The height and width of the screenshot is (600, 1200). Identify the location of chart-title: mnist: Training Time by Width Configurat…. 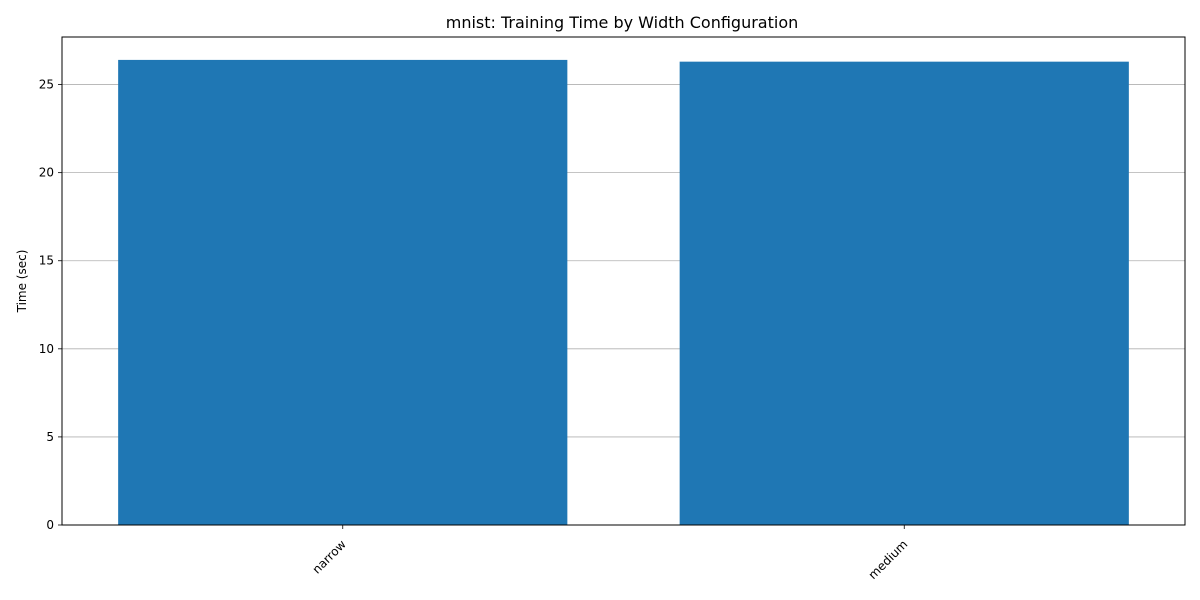
(622, 22).